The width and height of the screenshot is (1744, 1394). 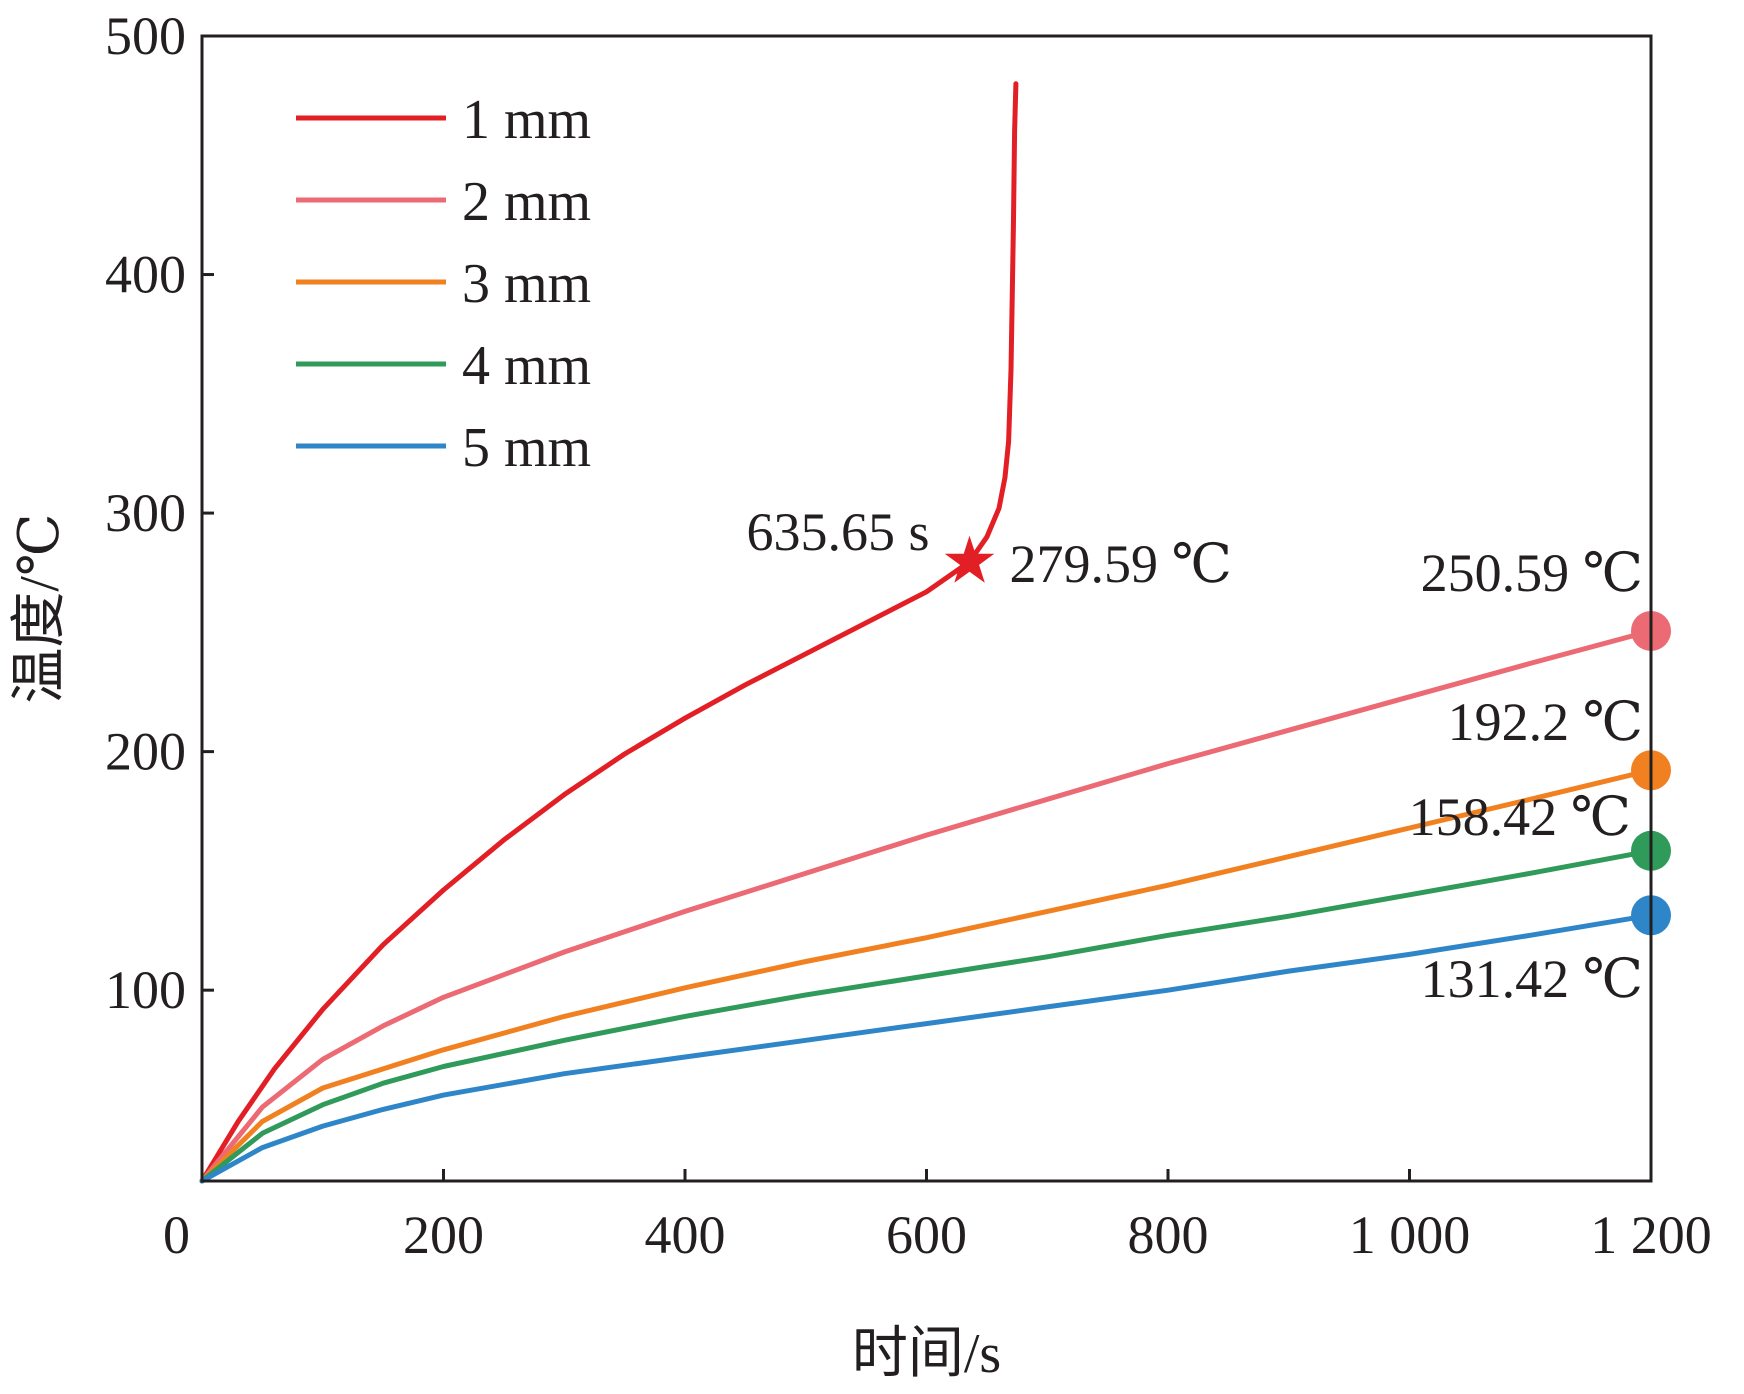 I want to click on legend-label: 2 mm, so click(x=526, y=202).